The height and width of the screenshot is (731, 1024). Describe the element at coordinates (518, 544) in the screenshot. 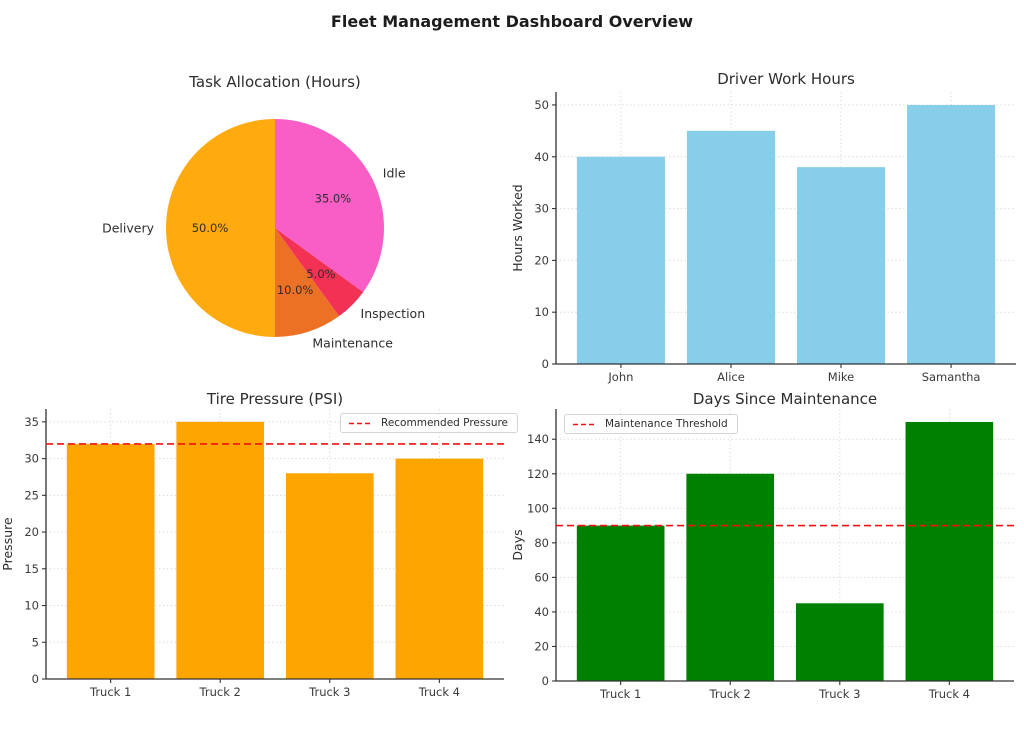

I see `y-axis-label: Days` at that location.